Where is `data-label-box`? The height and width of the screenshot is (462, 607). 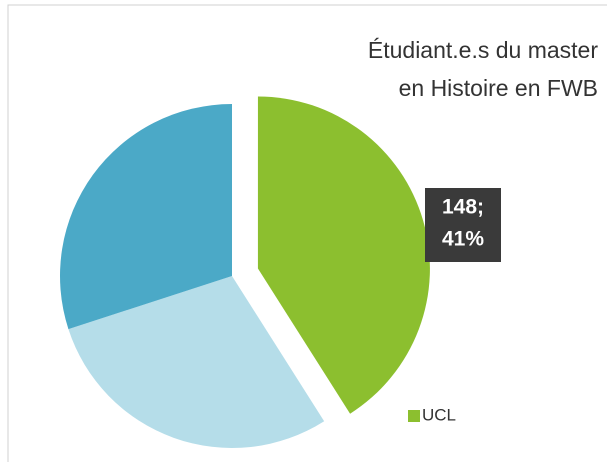
data-label-box is located at coordinates (463, 225).